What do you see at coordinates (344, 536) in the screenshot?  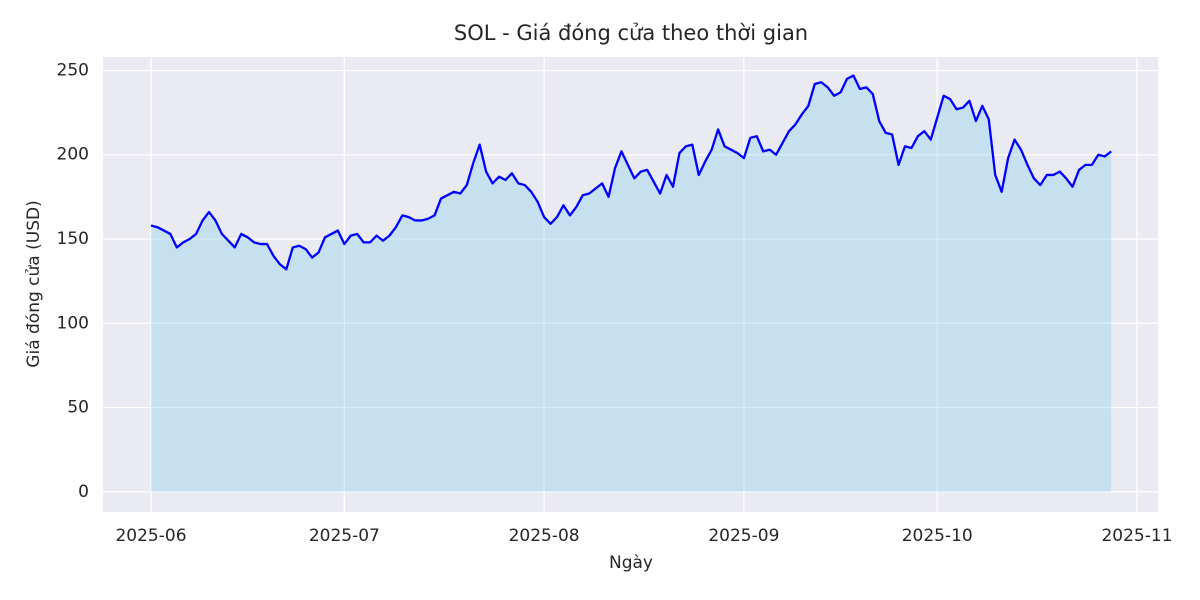 I see `x-tick-label: 2025-07` at bounding box center [344, 536].